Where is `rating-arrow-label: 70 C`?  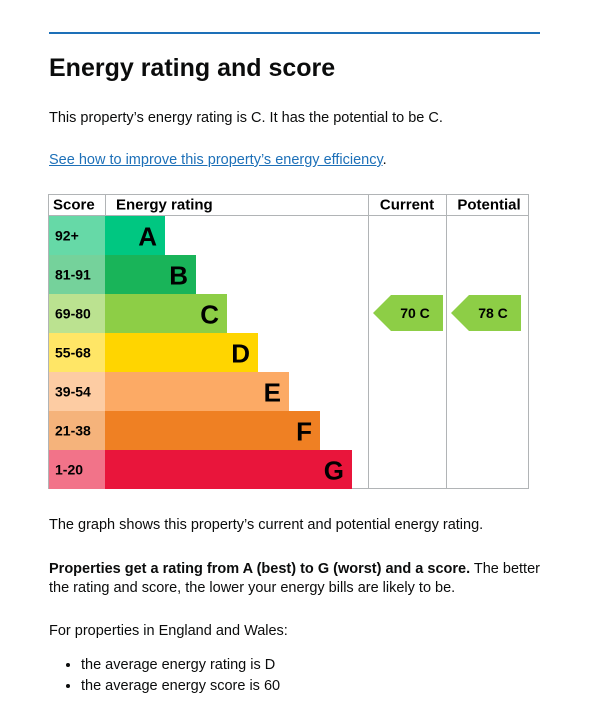 rating-arrow-label: 70 C is located at coordinates (415, 313).